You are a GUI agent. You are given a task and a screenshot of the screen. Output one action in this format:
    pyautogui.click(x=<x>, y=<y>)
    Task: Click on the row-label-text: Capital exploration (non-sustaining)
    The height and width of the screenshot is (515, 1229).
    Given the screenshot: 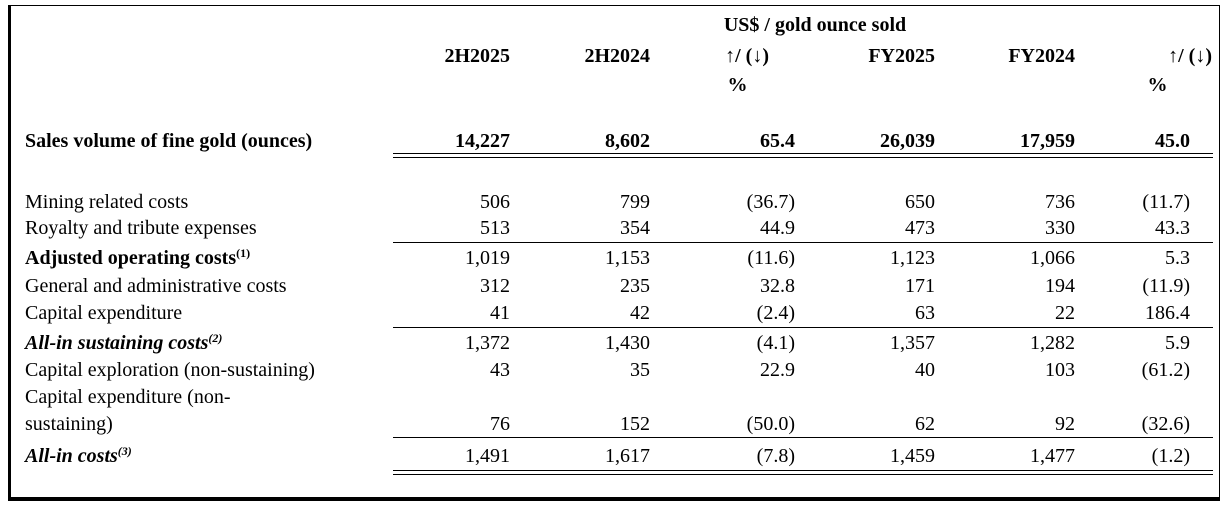 What is the action you would take?
    pyautogui.click(x=170, y=370)
    